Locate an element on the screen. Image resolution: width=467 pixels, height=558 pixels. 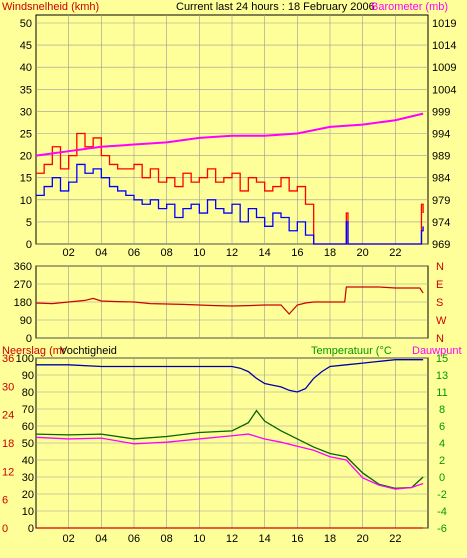
panel1-x-tick-label: 16 is located at coordinates (297, 253).